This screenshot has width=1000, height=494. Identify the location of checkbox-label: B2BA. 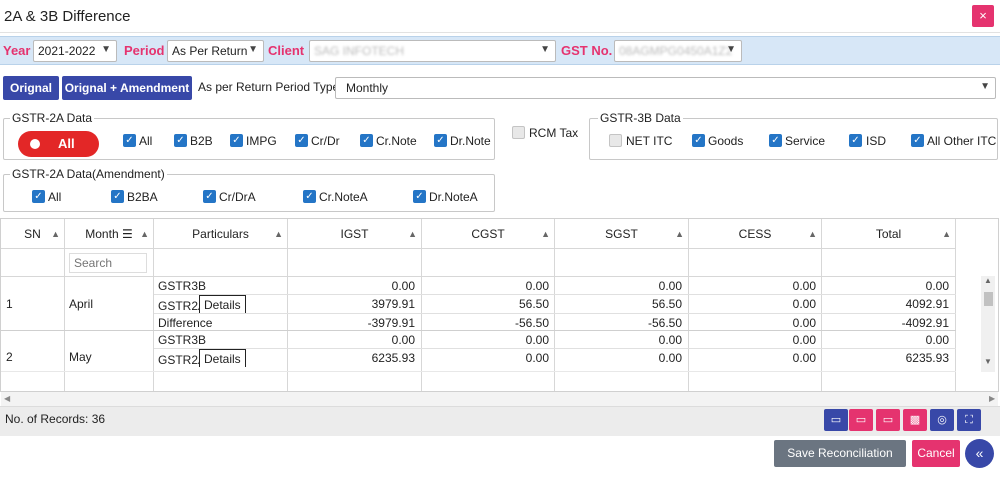
(142, 197).